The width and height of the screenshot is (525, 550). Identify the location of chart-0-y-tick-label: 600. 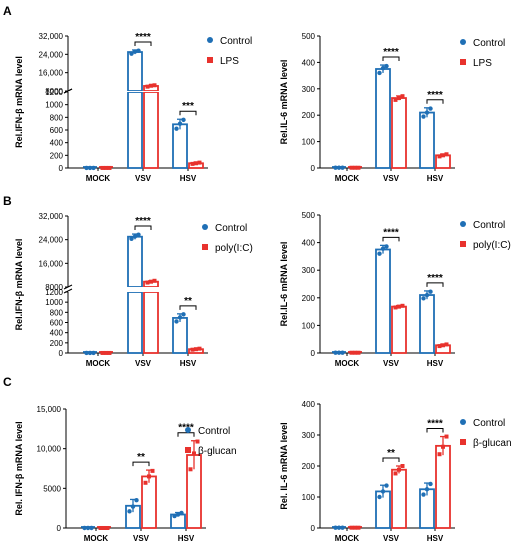
(57, 130).